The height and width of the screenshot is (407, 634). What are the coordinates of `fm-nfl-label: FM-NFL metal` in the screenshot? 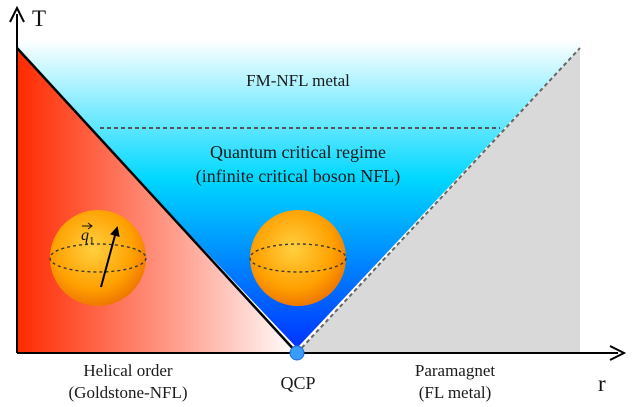 It's located at (298, 80).